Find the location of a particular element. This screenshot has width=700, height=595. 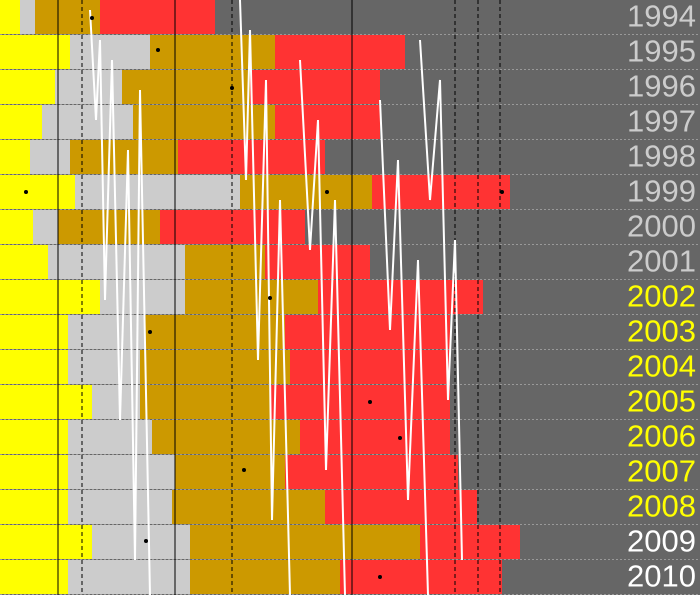

row-label: 1998 is located at coordinates (661, 156).